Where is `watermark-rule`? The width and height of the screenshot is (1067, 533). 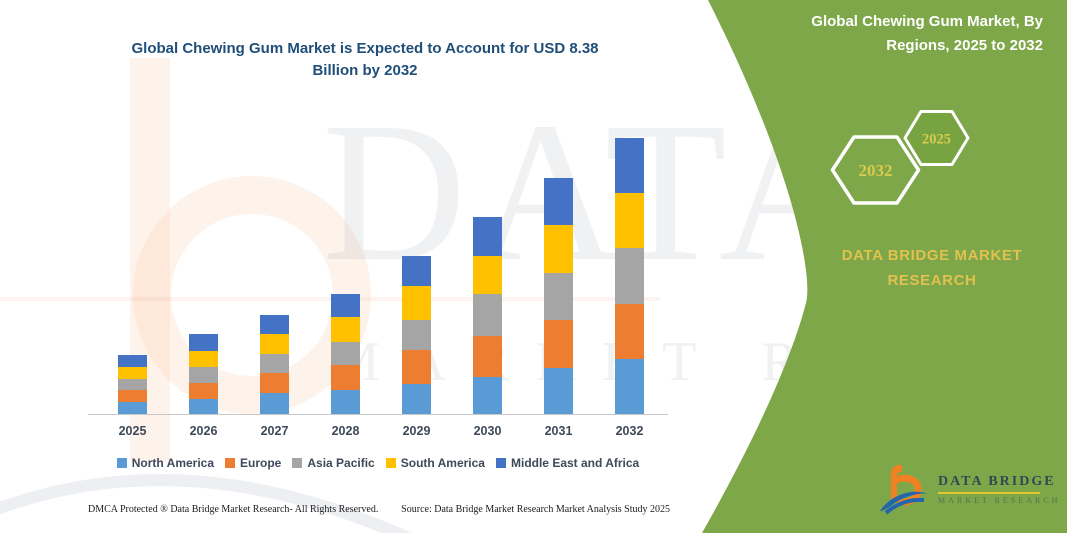
watermark-rule is located at coordinates (330, 299).